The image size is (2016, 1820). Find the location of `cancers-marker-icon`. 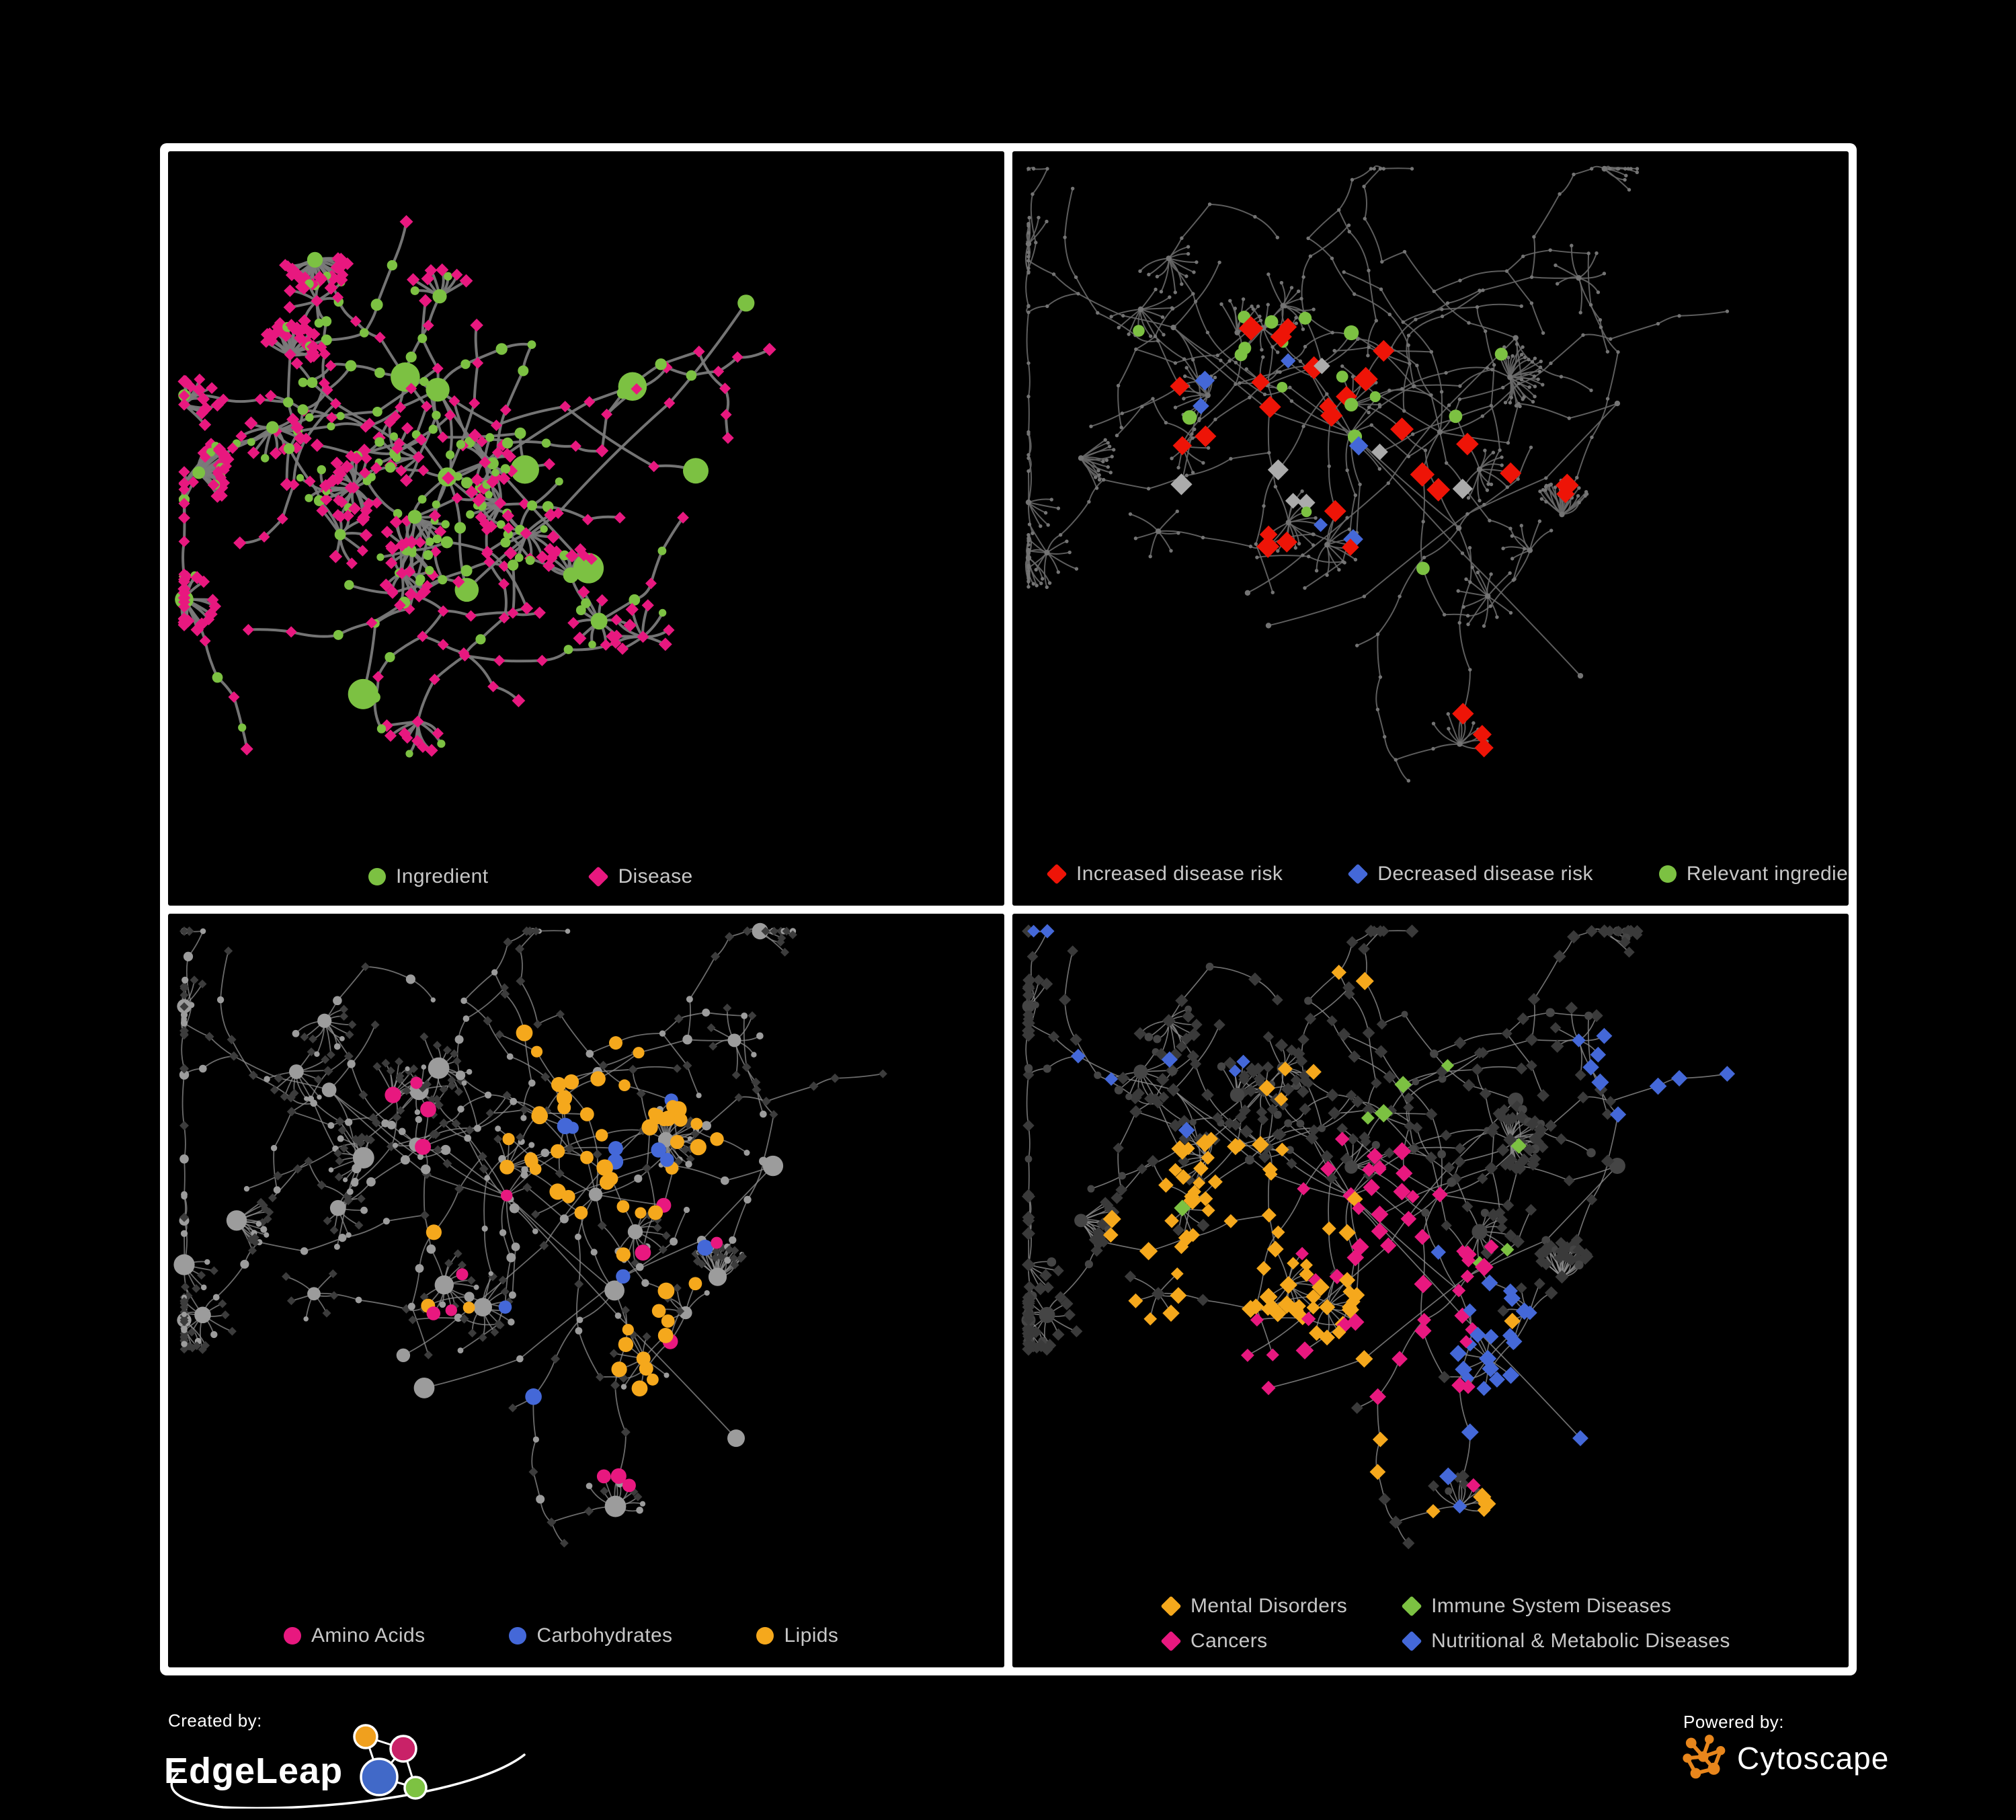

cancers-marker-icon is located at coordinates (1171, 1641).